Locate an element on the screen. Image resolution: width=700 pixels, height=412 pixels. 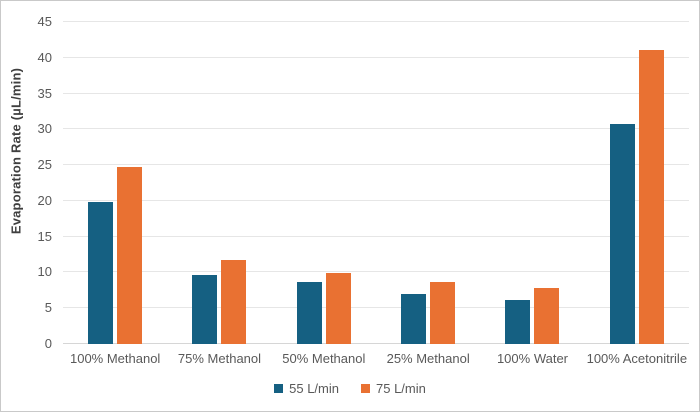
x-label-100% Methanol: 100% Methanol is located at coordinates (115, 358).